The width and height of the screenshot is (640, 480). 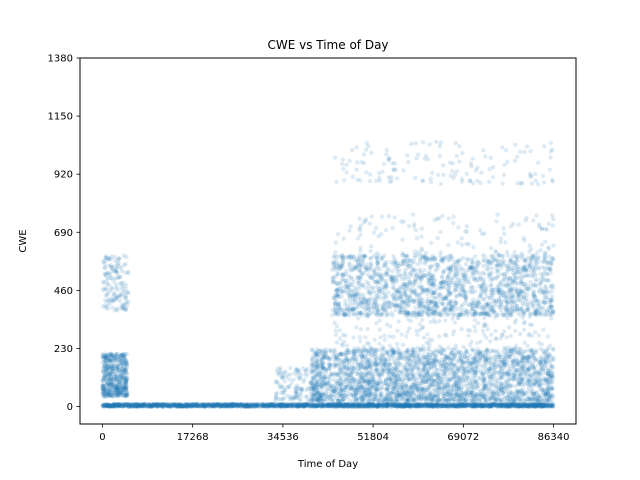 What do you see at coordinates (327, 45) in the screenshot?
I see `chart-title: CWE vs Time of Day` at bounding box center [327, 45].